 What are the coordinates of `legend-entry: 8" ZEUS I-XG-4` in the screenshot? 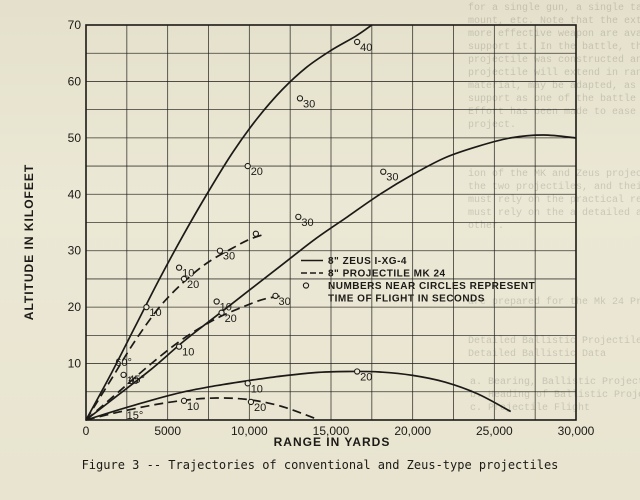 It's located at (367, 261).